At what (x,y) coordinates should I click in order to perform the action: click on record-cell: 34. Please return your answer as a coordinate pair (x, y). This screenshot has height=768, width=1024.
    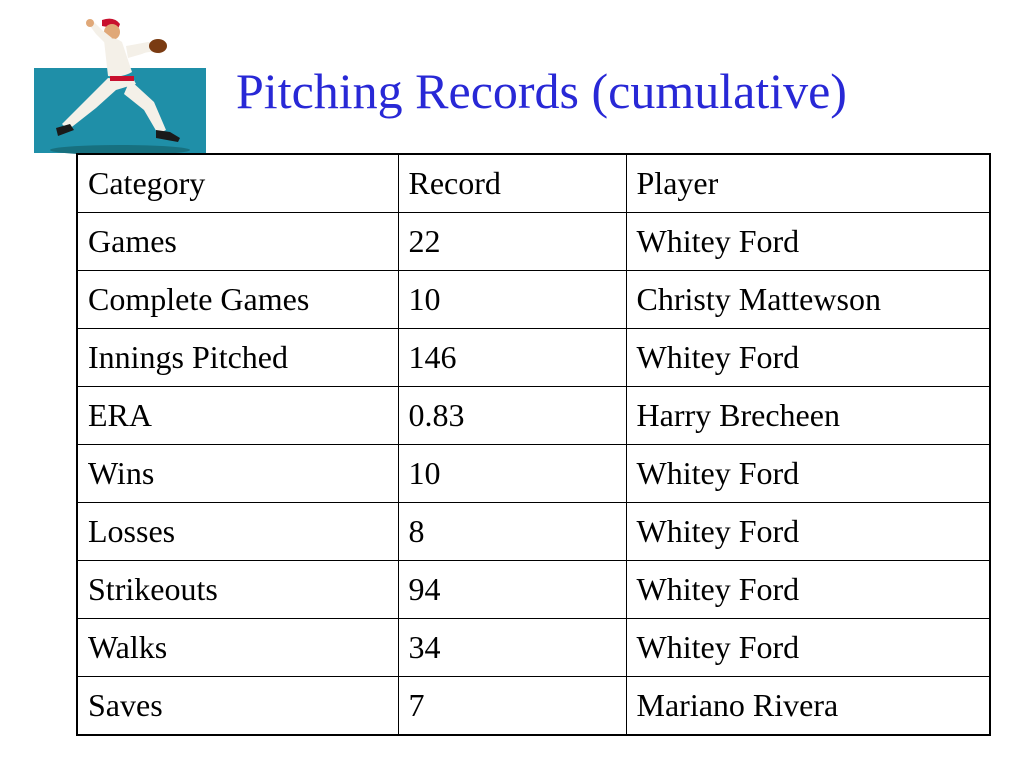
    Looking at the image, I should click on (512, 647).